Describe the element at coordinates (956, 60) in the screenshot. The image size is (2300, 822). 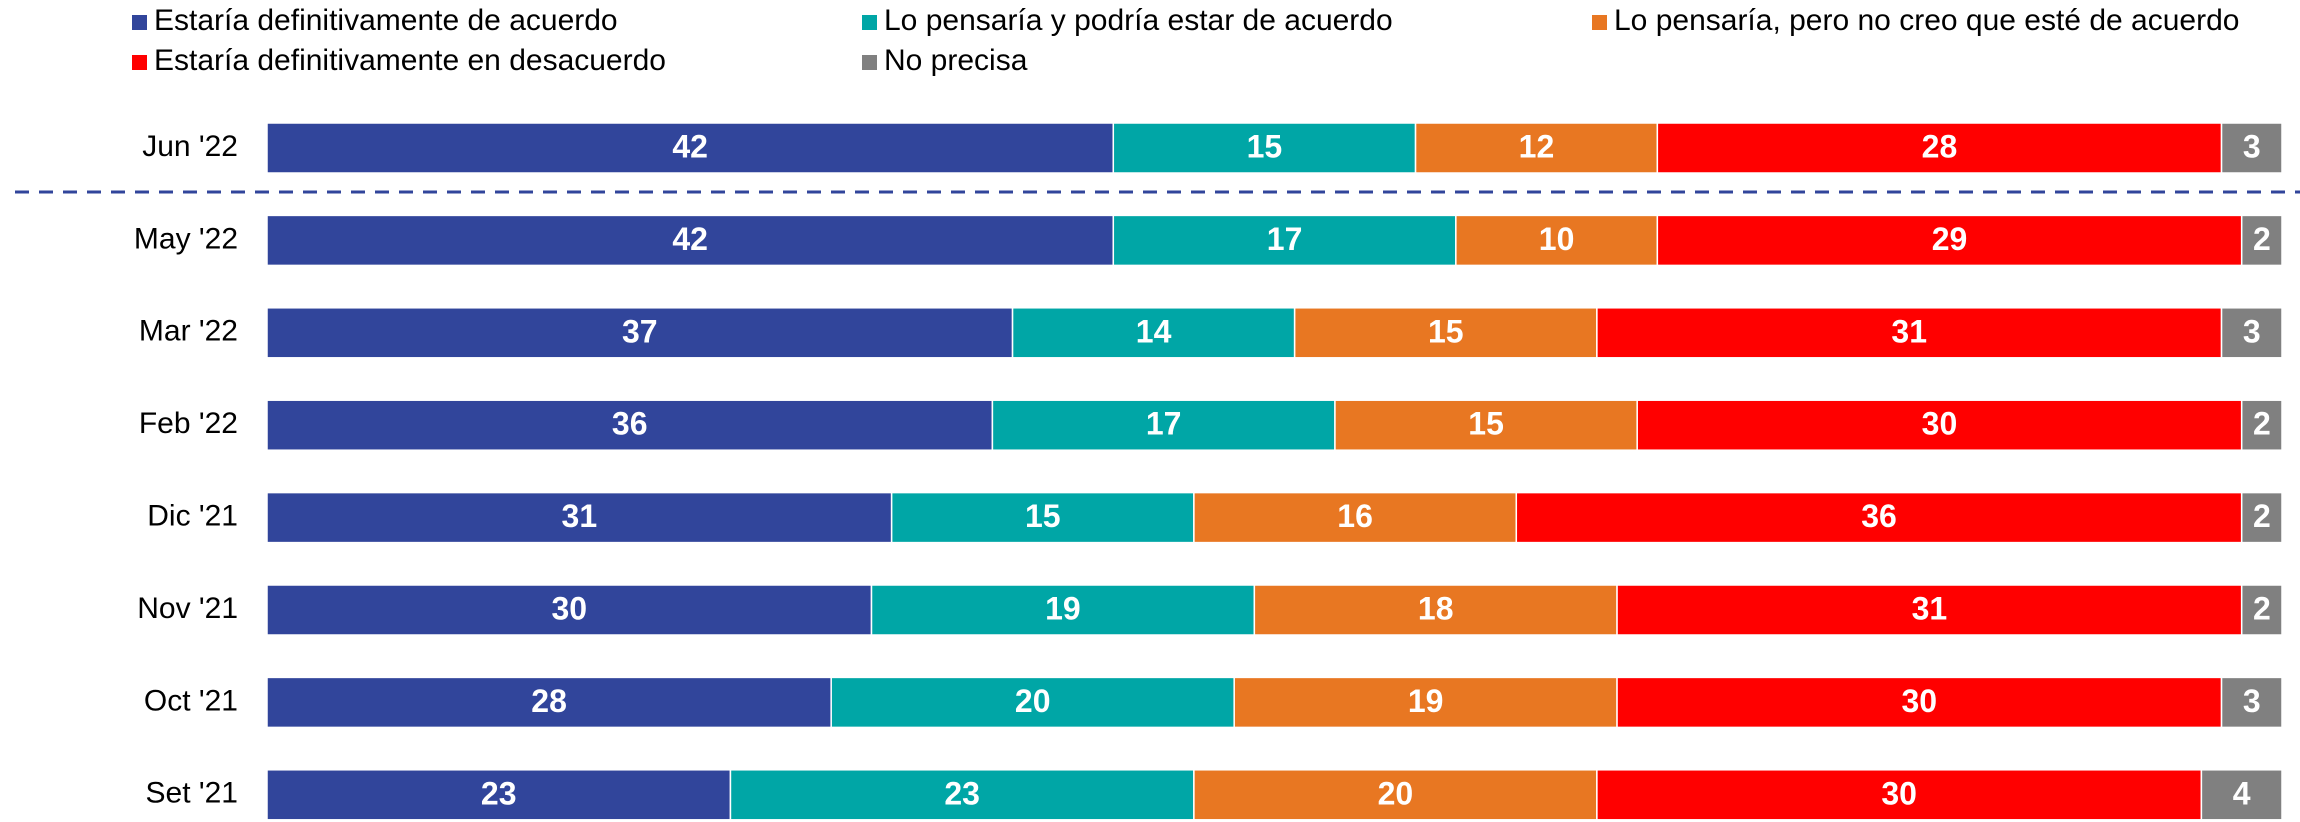
I see `legend-label: No precisa` at that location.